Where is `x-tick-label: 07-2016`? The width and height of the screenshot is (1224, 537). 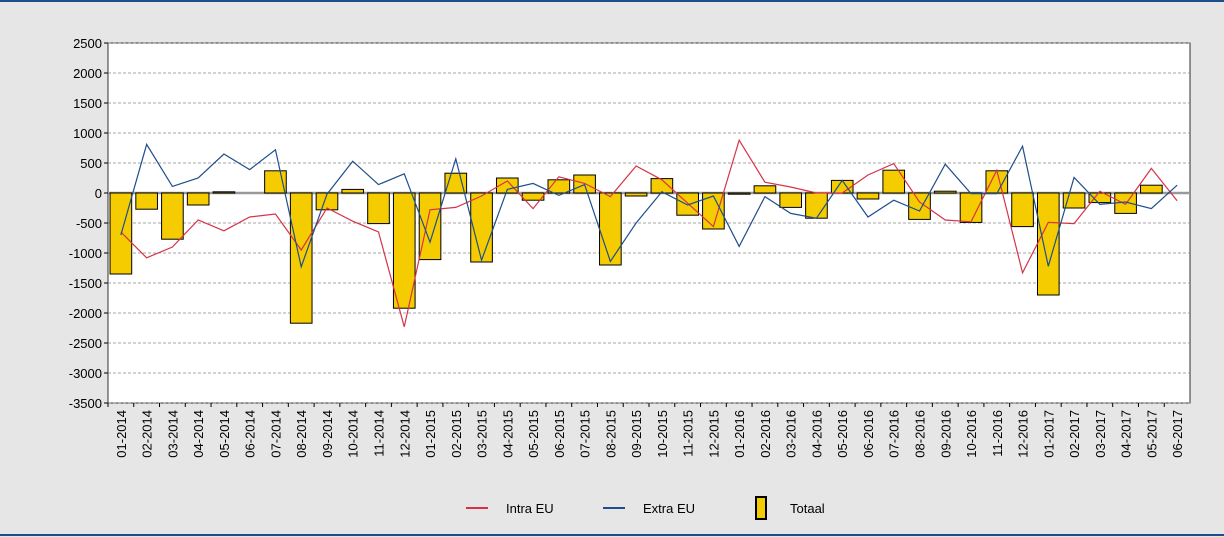 x-tick-label: 07-2016 is located at coordinates (894, 434).